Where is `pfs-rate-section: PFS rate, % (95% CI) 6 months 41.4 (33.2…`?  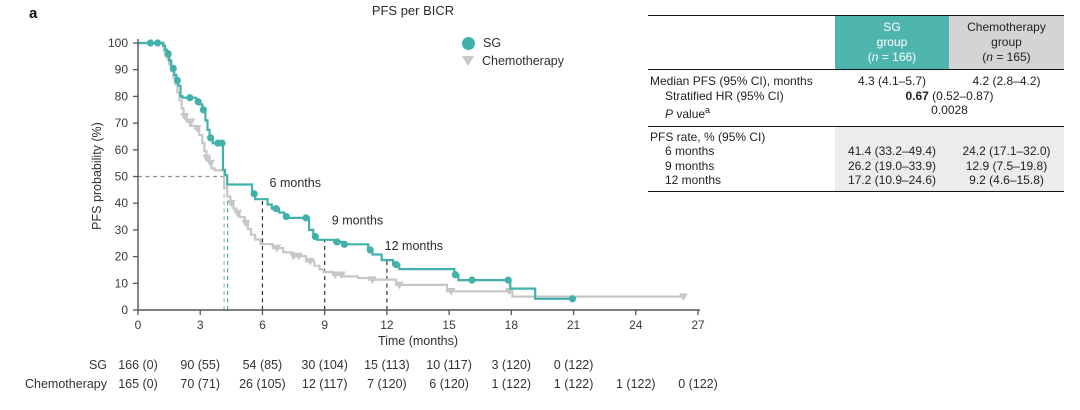 pfs-rate-section: PFS rate, % (95% CI) 6 months 41.4 (33.2… is located at coordinates (856, 158).